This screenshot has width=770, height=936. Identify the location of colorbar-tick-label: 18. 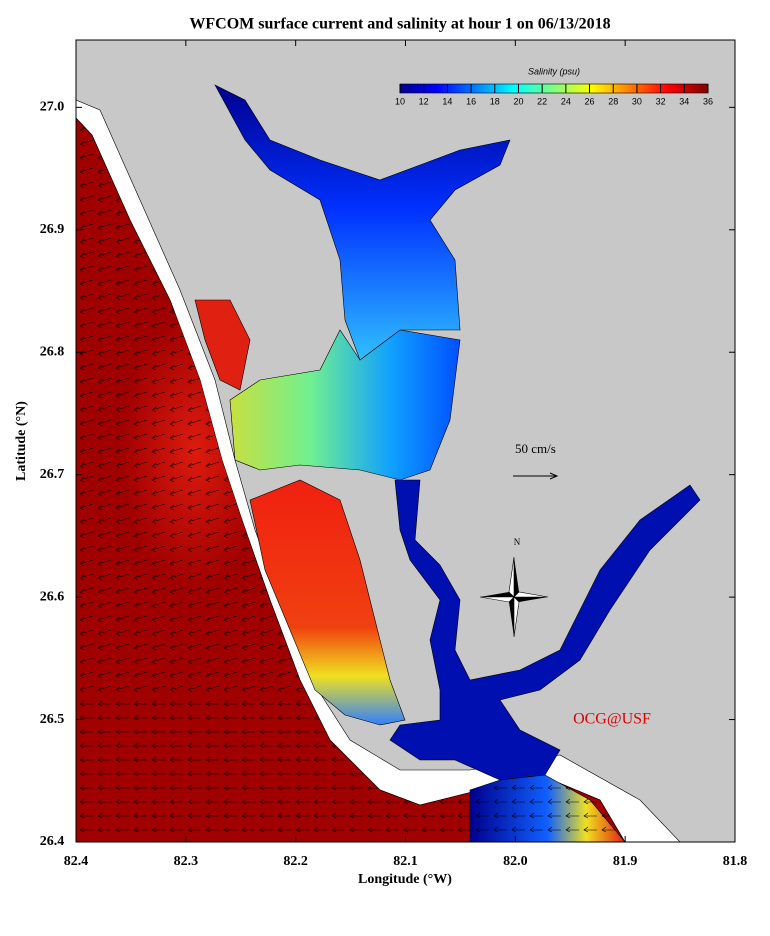
(495, 101).